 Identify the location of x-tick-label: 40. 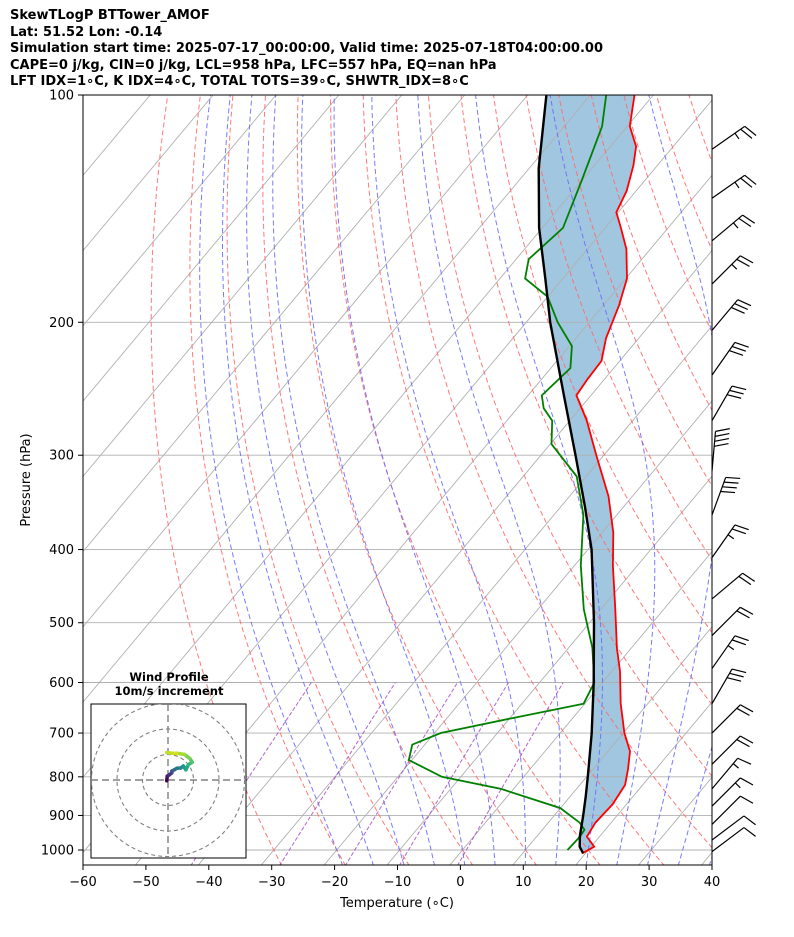
(712, 882).